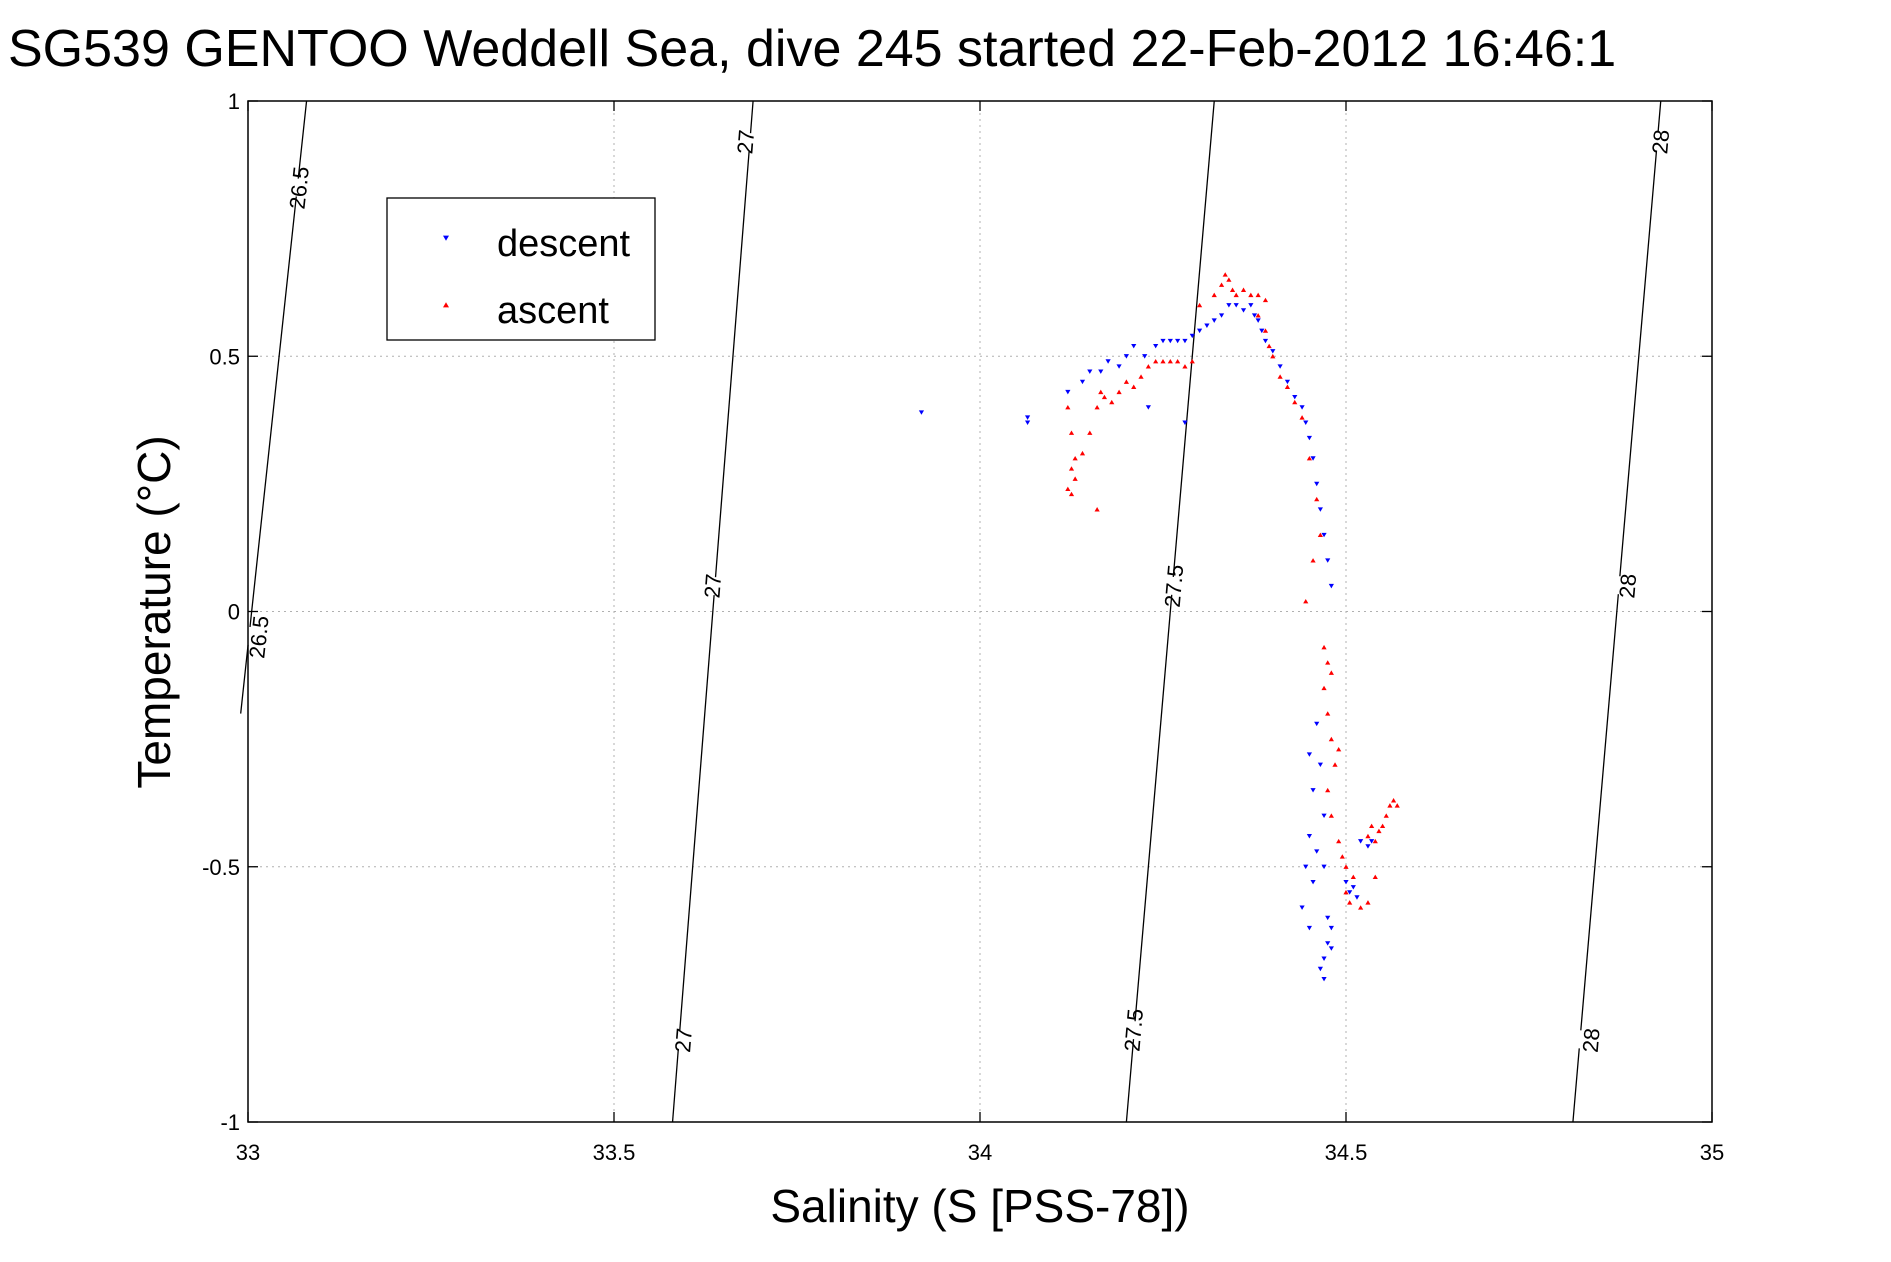  Describe the element at coordinates (980, 1152) in the screenshot. I see `x-tick-label: 34` at that location.